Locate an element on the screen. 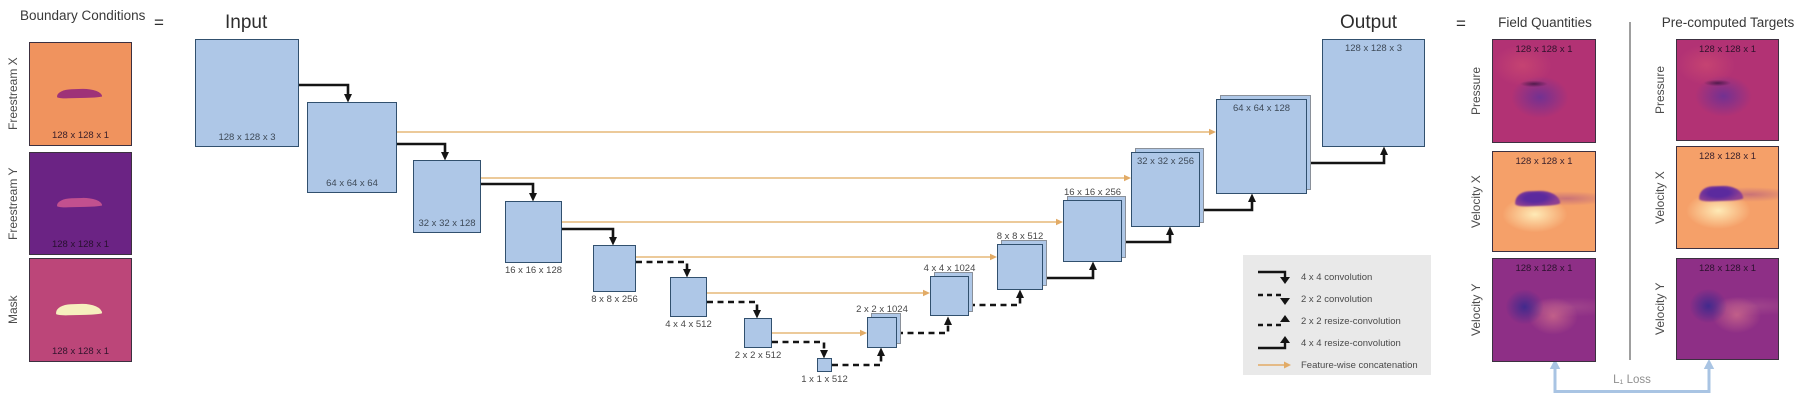 This screenshot has width=1800, height=400. boundary-title-wrap: Boundary Conditions is located at coordinates (82, 15).